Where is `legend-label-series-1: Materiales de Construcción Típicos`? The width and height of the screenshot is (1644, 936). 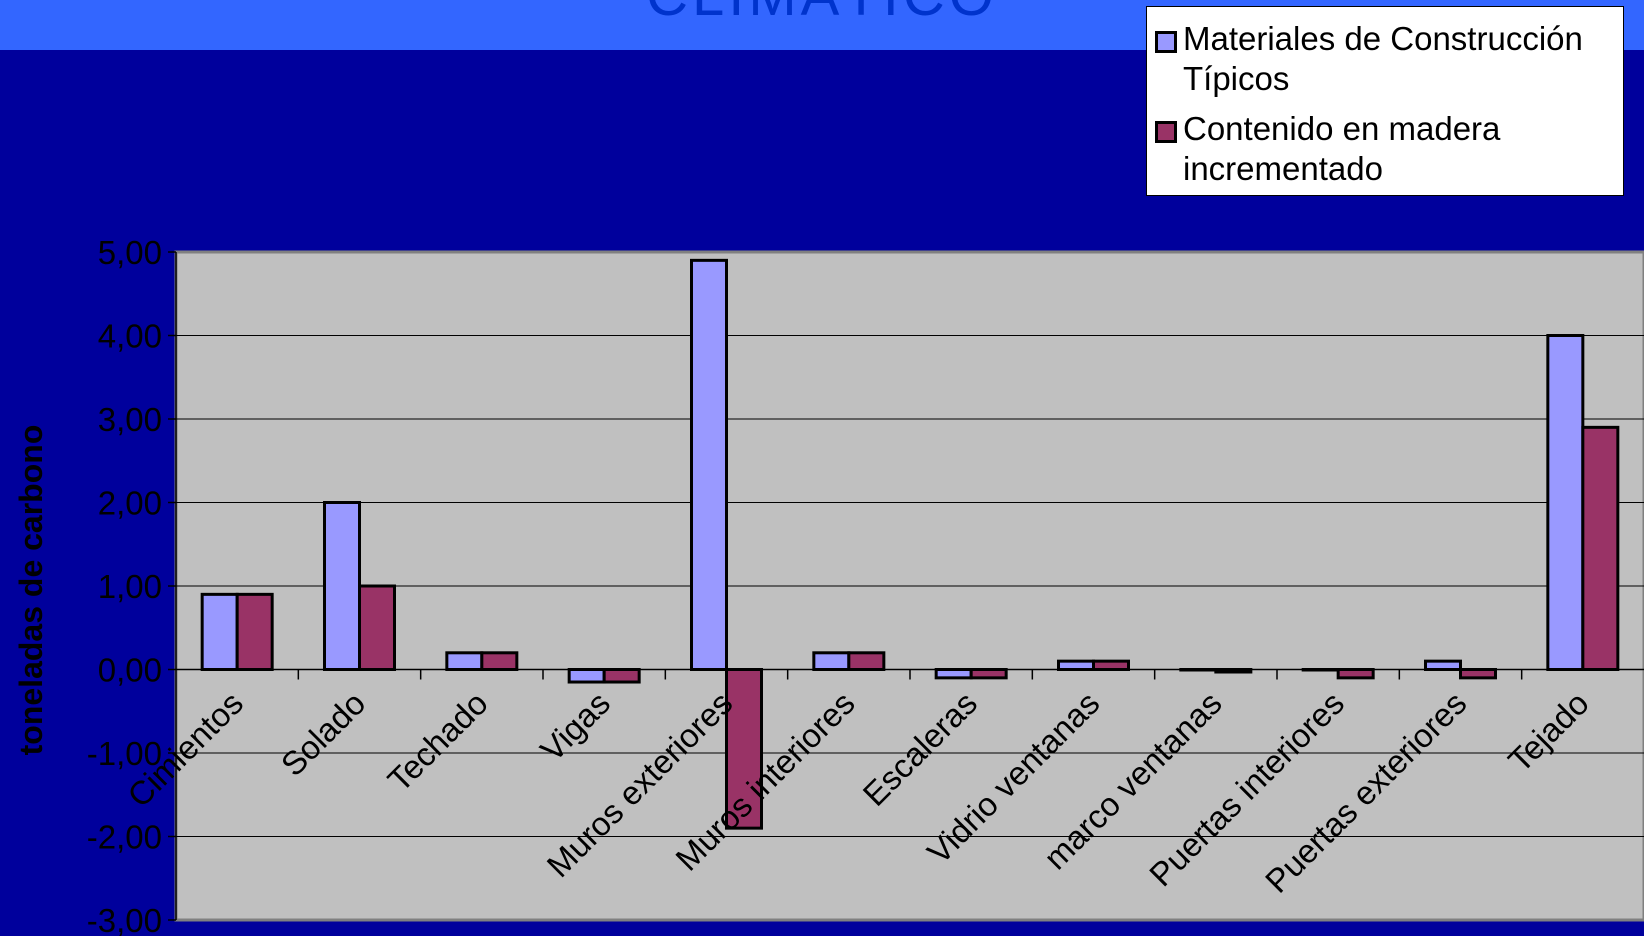 legend-label-series-1: Materiales de Construcción Típicos is located at coordinates (1383, 58).